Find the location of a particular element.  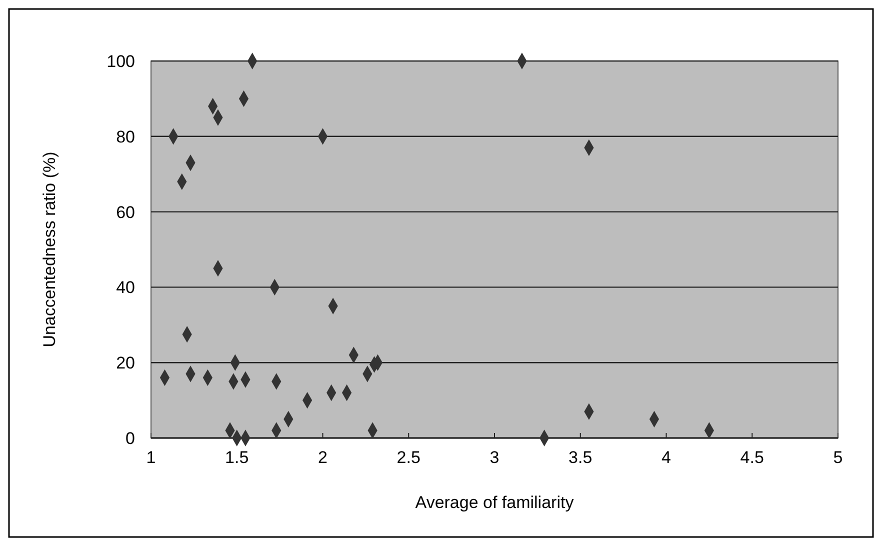

x-tick-label: 2.5 is located at coordinates (408, 457).